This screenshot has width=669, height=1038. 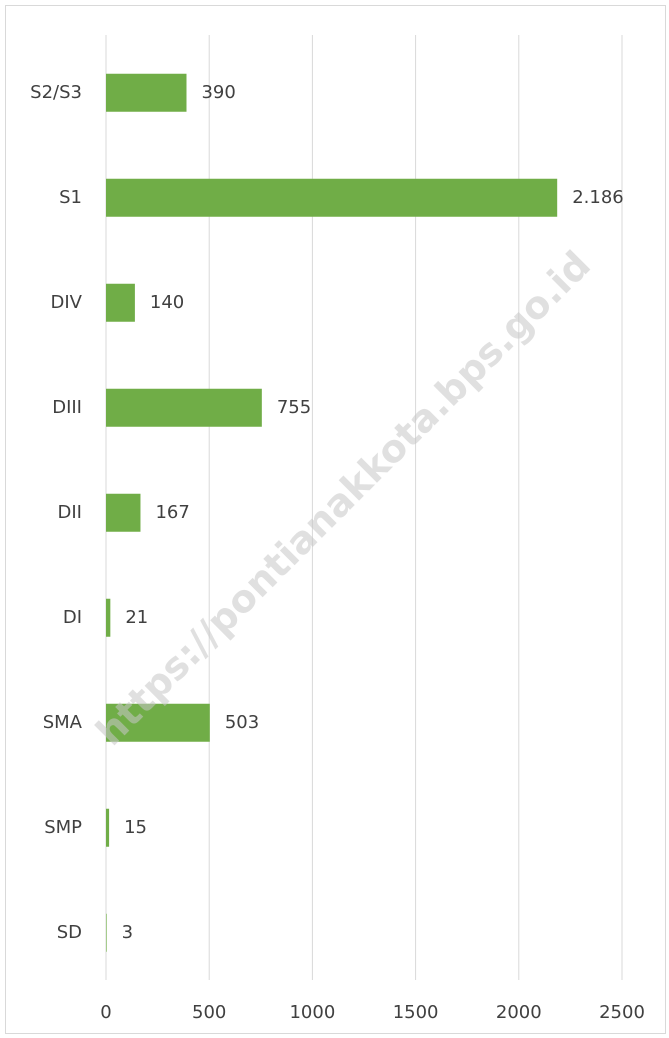 I want to click on x-tick-label: 1500, so click(x=416, y=1012).